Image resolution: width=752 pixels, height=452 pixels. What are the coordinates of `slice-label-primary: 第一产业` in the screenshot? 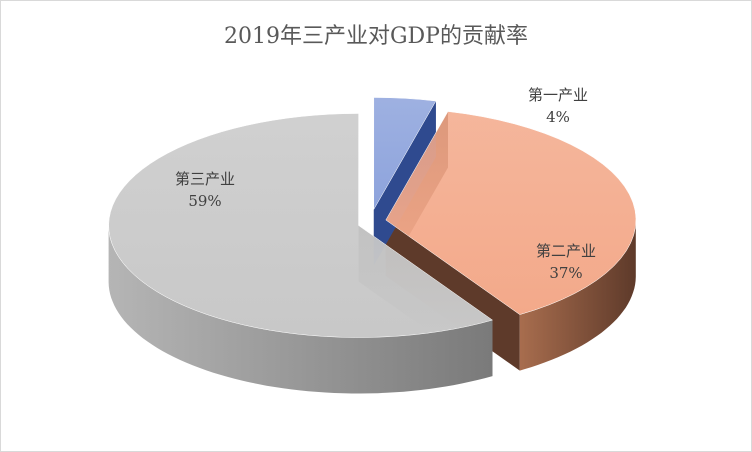 It's located at (558, 95).